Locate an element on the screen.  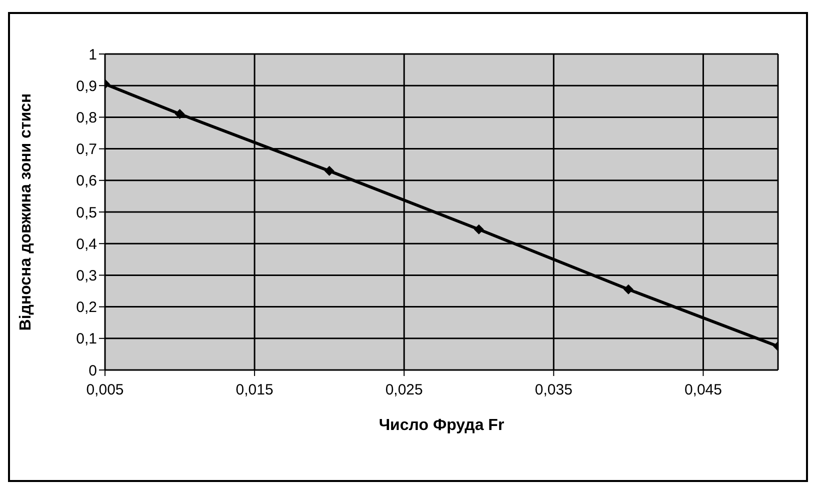
y-tick-label: 0,6 is located at coordinates (86, 181).